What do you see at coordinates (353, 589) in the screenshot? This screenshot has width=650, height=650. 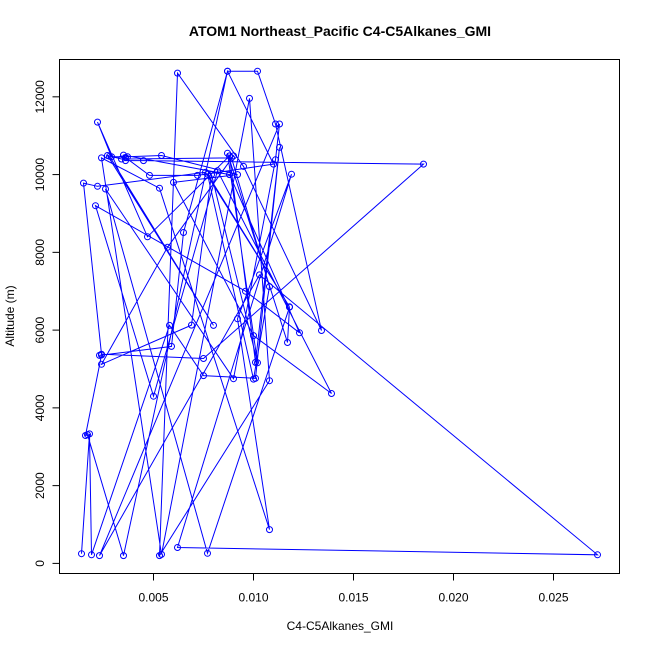 I see `x-axis: 0.005 0.010 0.015 0.020 0.025` at bounding box center [353, 589].